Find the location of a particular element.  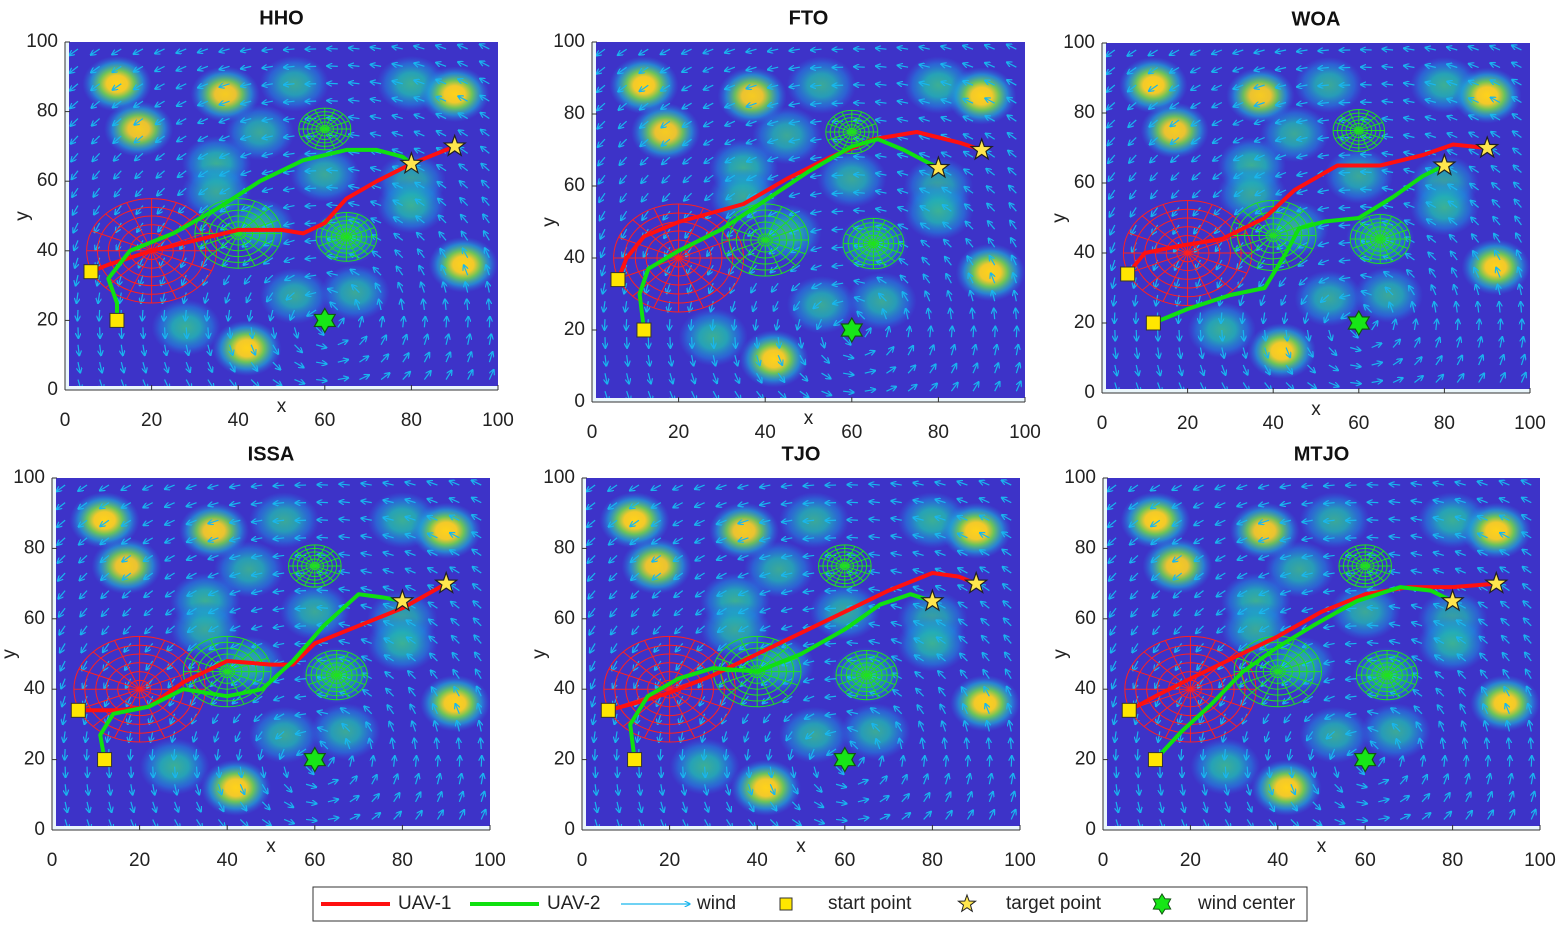

x-tick-label: 0 is located at coordinates (582, 860).